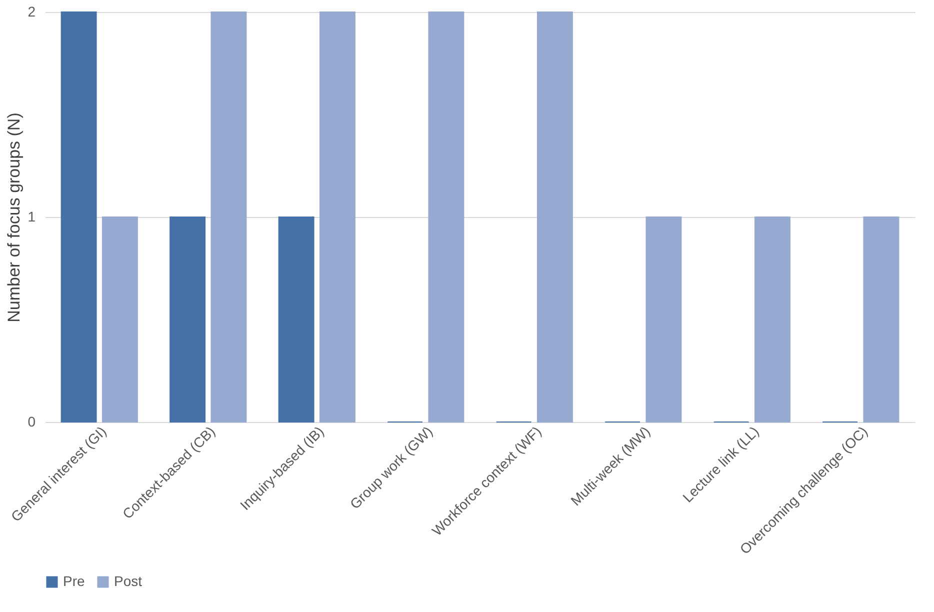  I want to click on y-tick-label: 1, so click(32, 216).